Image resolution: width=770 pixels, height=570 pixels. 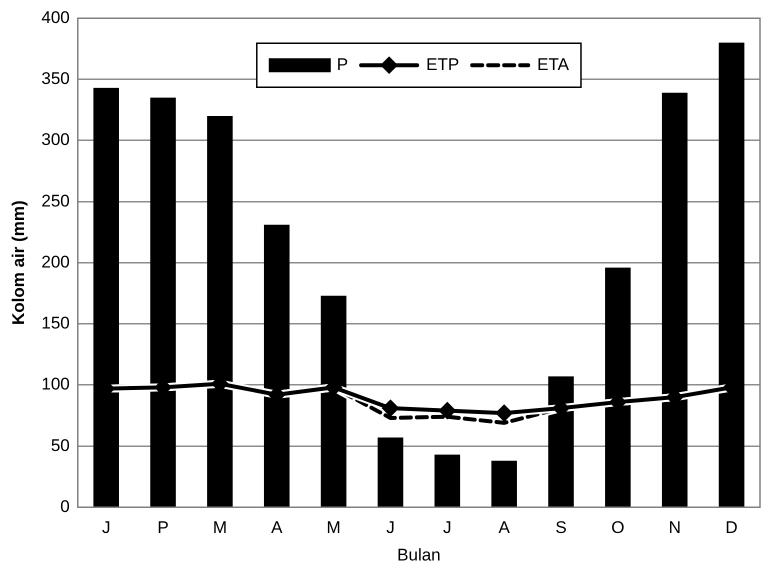 I want to click on y-tick-label: 150, so click(x=55, y=323).